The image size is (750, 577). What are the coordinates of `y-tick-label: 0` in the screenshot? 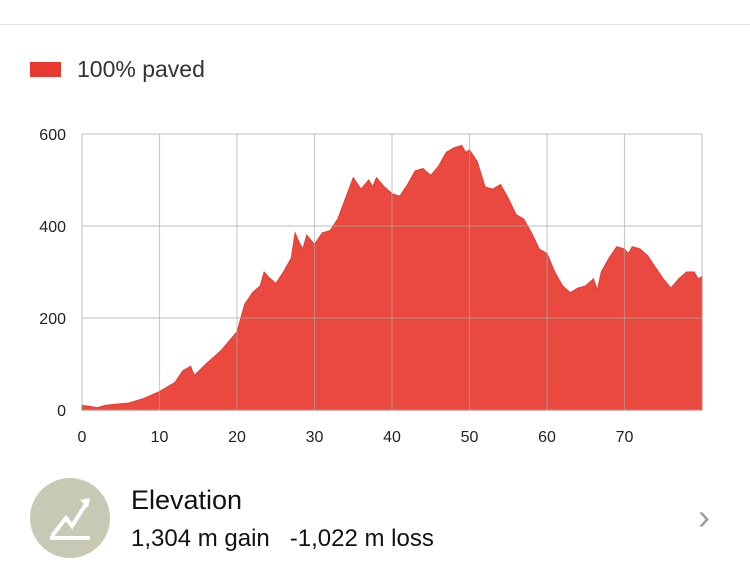 It's located at (61, 411).